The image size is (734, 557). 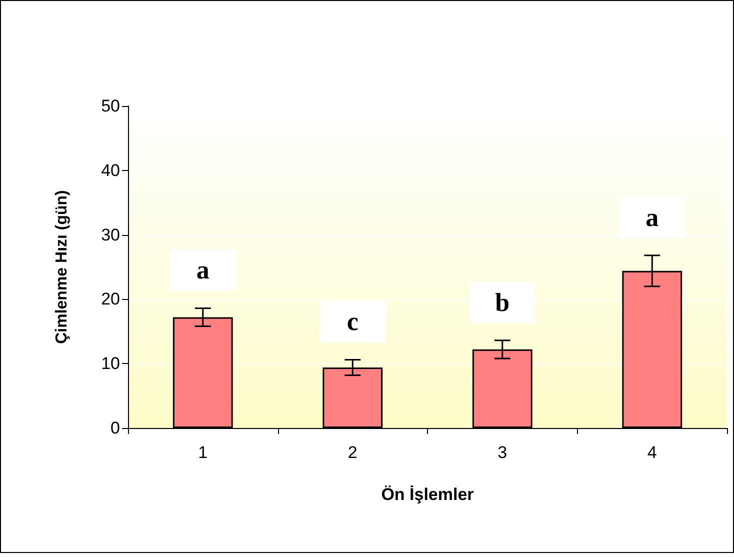 I want to click on x-tick-label: 4, so click(x=652, y=452).